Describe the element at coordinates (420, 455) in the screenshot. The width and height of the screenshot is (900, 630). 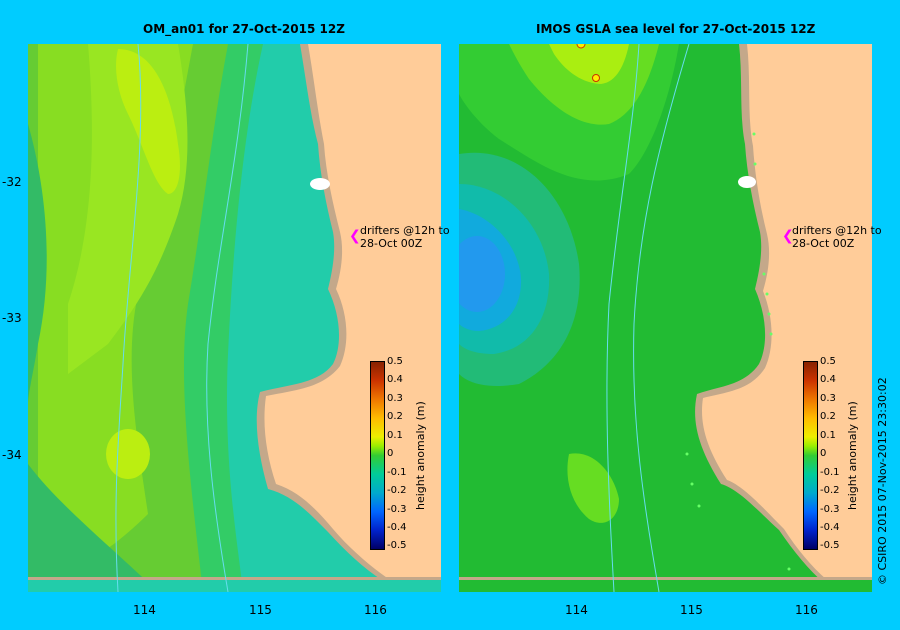
I see `left-colorbar-label: height anomaly (m)` at that location.